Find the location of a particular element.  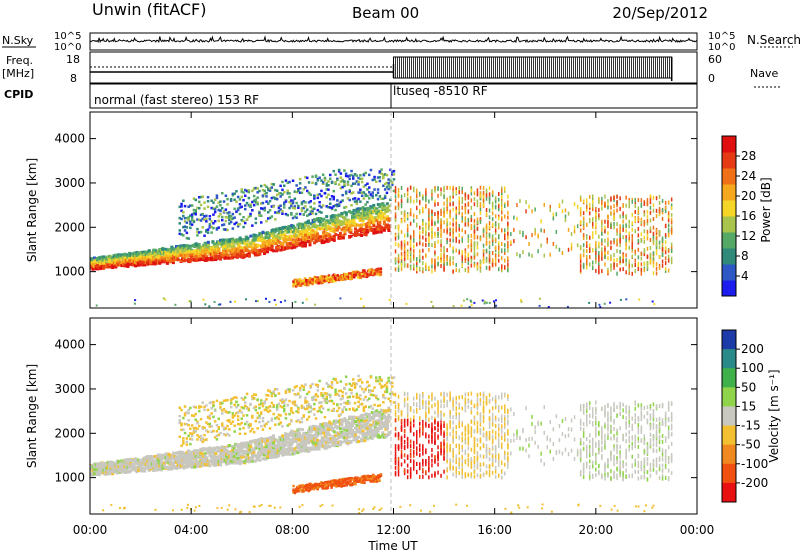

noise-strip-frame is located at coordinates (393, 41).